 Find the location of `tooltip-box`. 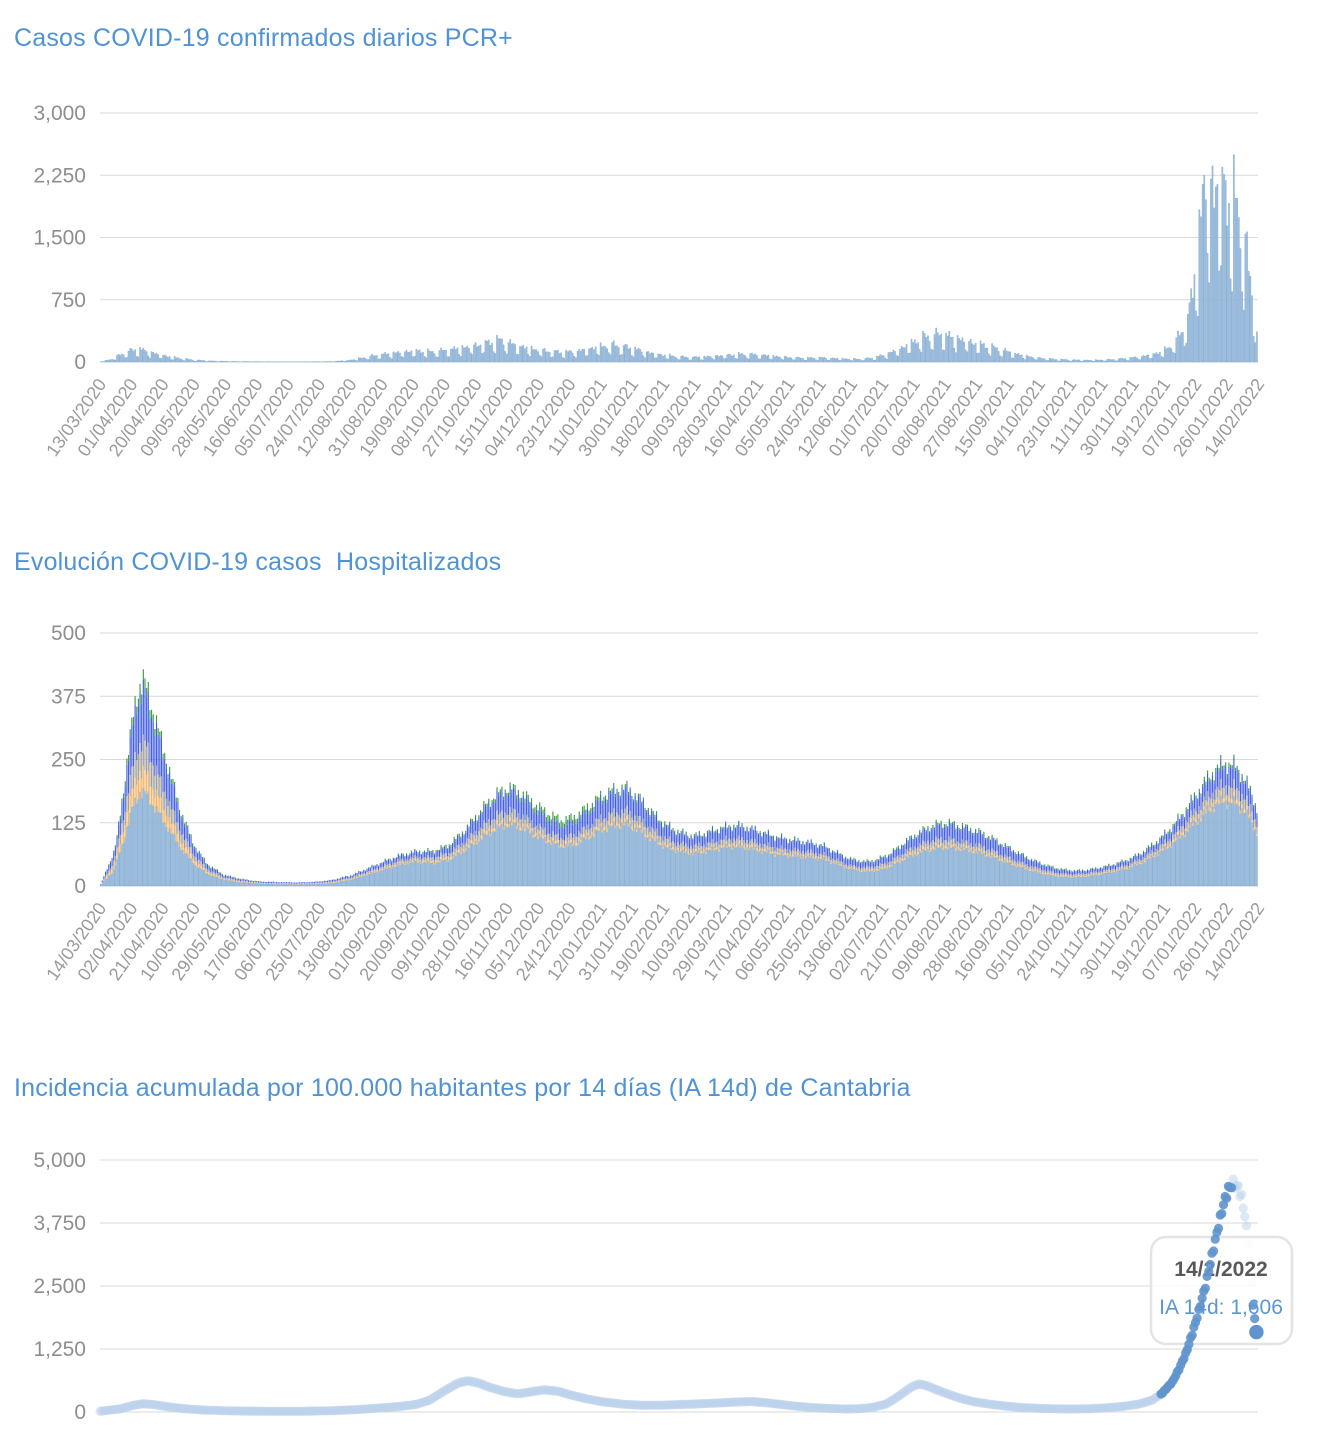

tooltip-box is located at coordinates (1221, 1290).